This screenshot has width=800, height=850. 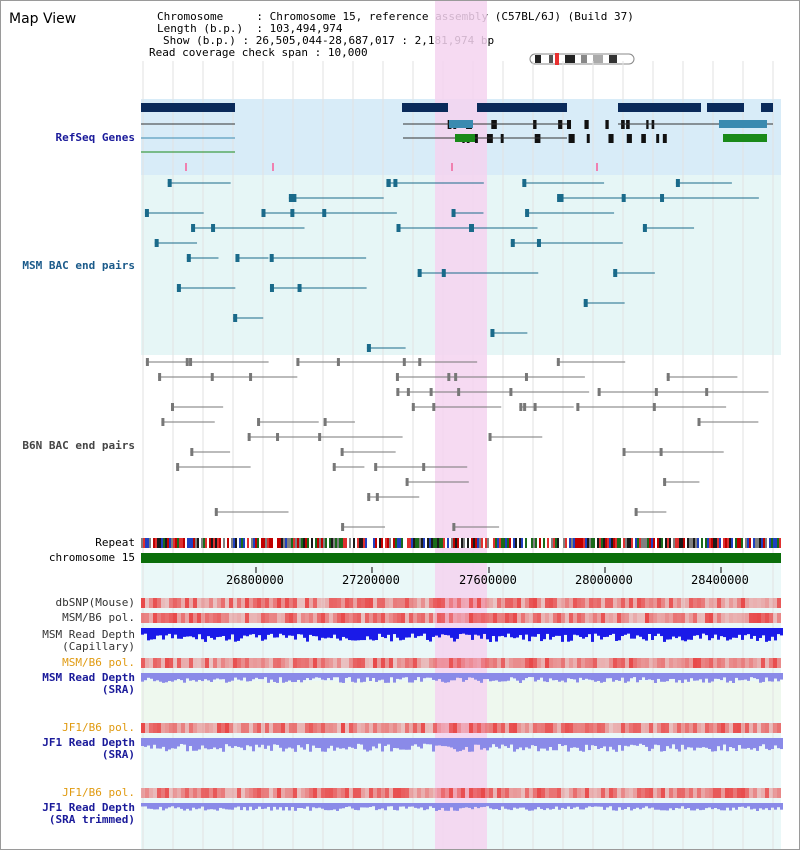 What do you see at coordinates (88, 677) in the screenshot?
I see `track-label-msm-depth-sra: MSM Read Depth` at bounding box center [88, 677].